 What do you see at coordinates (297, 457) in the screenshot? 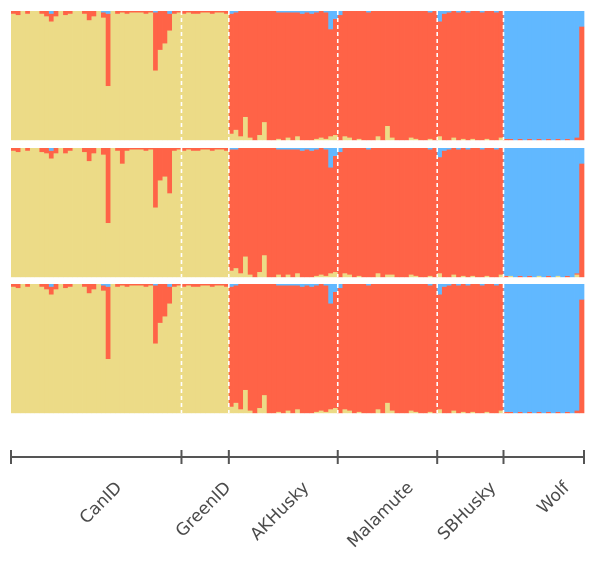
I see `population-axis` at bounding box center [297, 457].